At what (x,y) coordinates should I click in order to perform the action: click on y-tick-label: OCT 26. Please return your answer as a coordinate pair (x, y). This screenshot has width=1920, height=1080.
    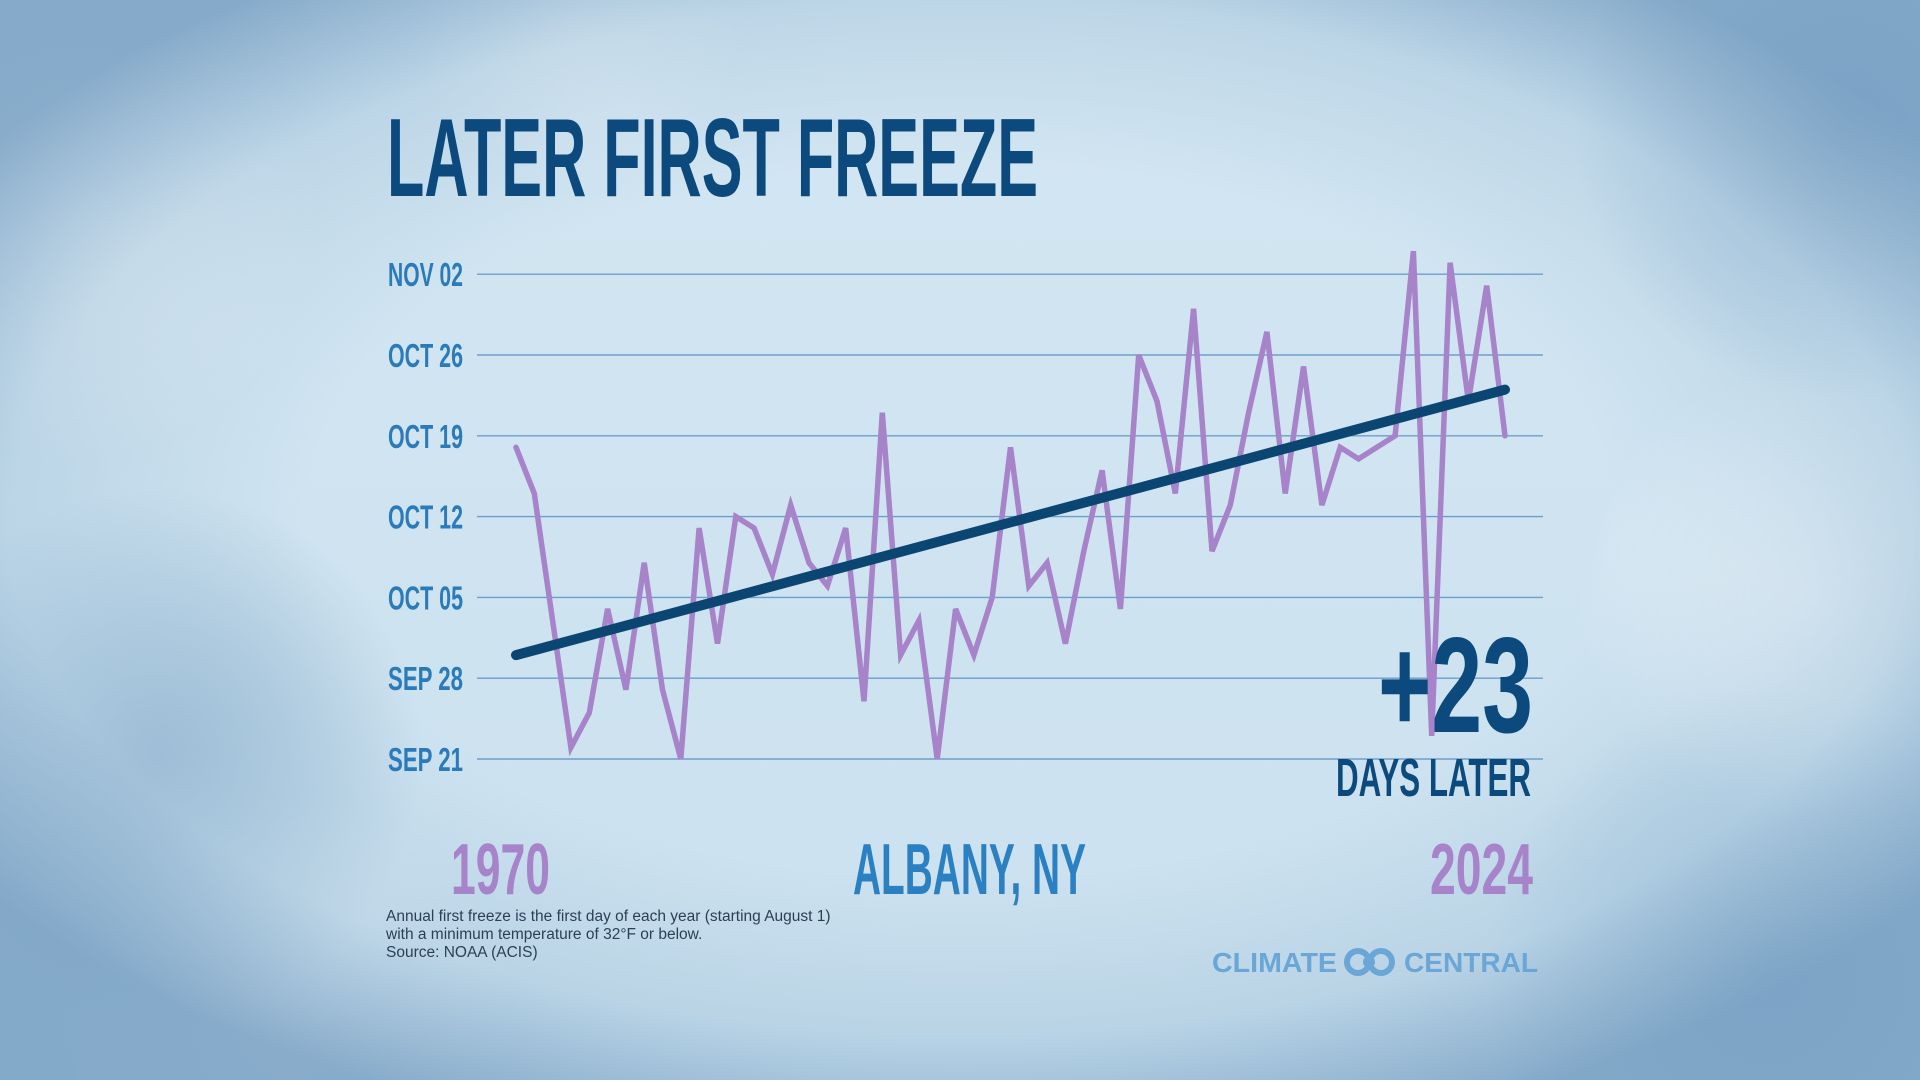
    Looking at the image, I should click on (425, 355).